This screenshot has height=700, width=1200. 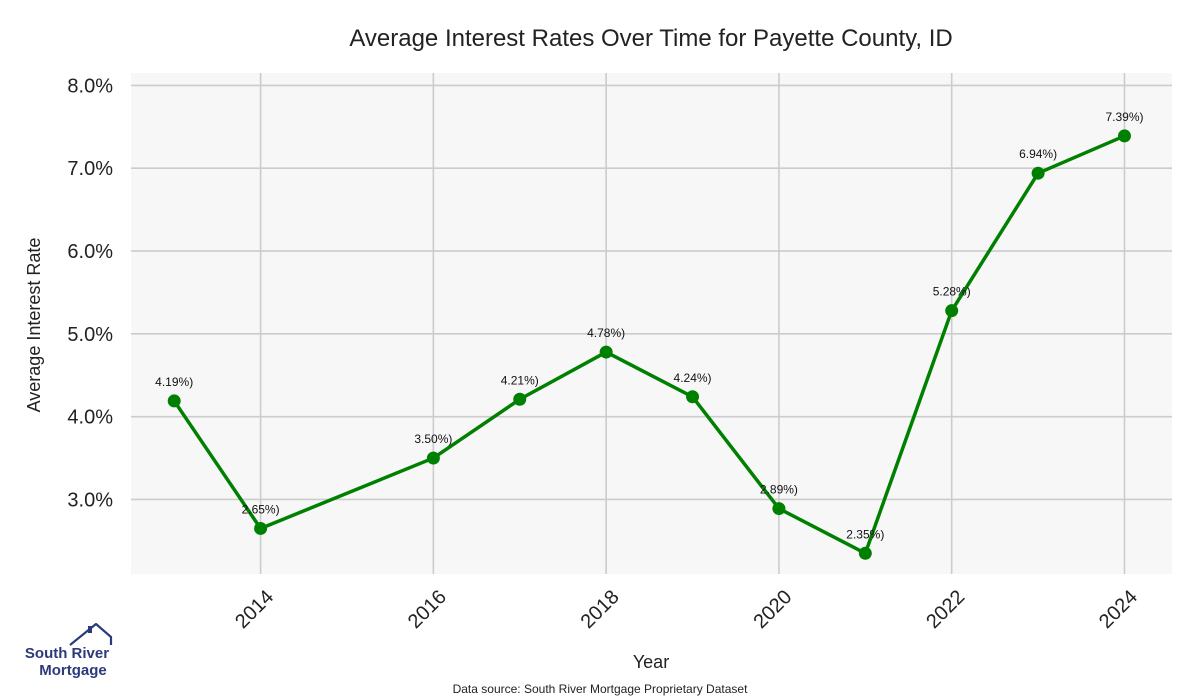 I want to click on data-label: 4.21%), so click(x=520, y=380).